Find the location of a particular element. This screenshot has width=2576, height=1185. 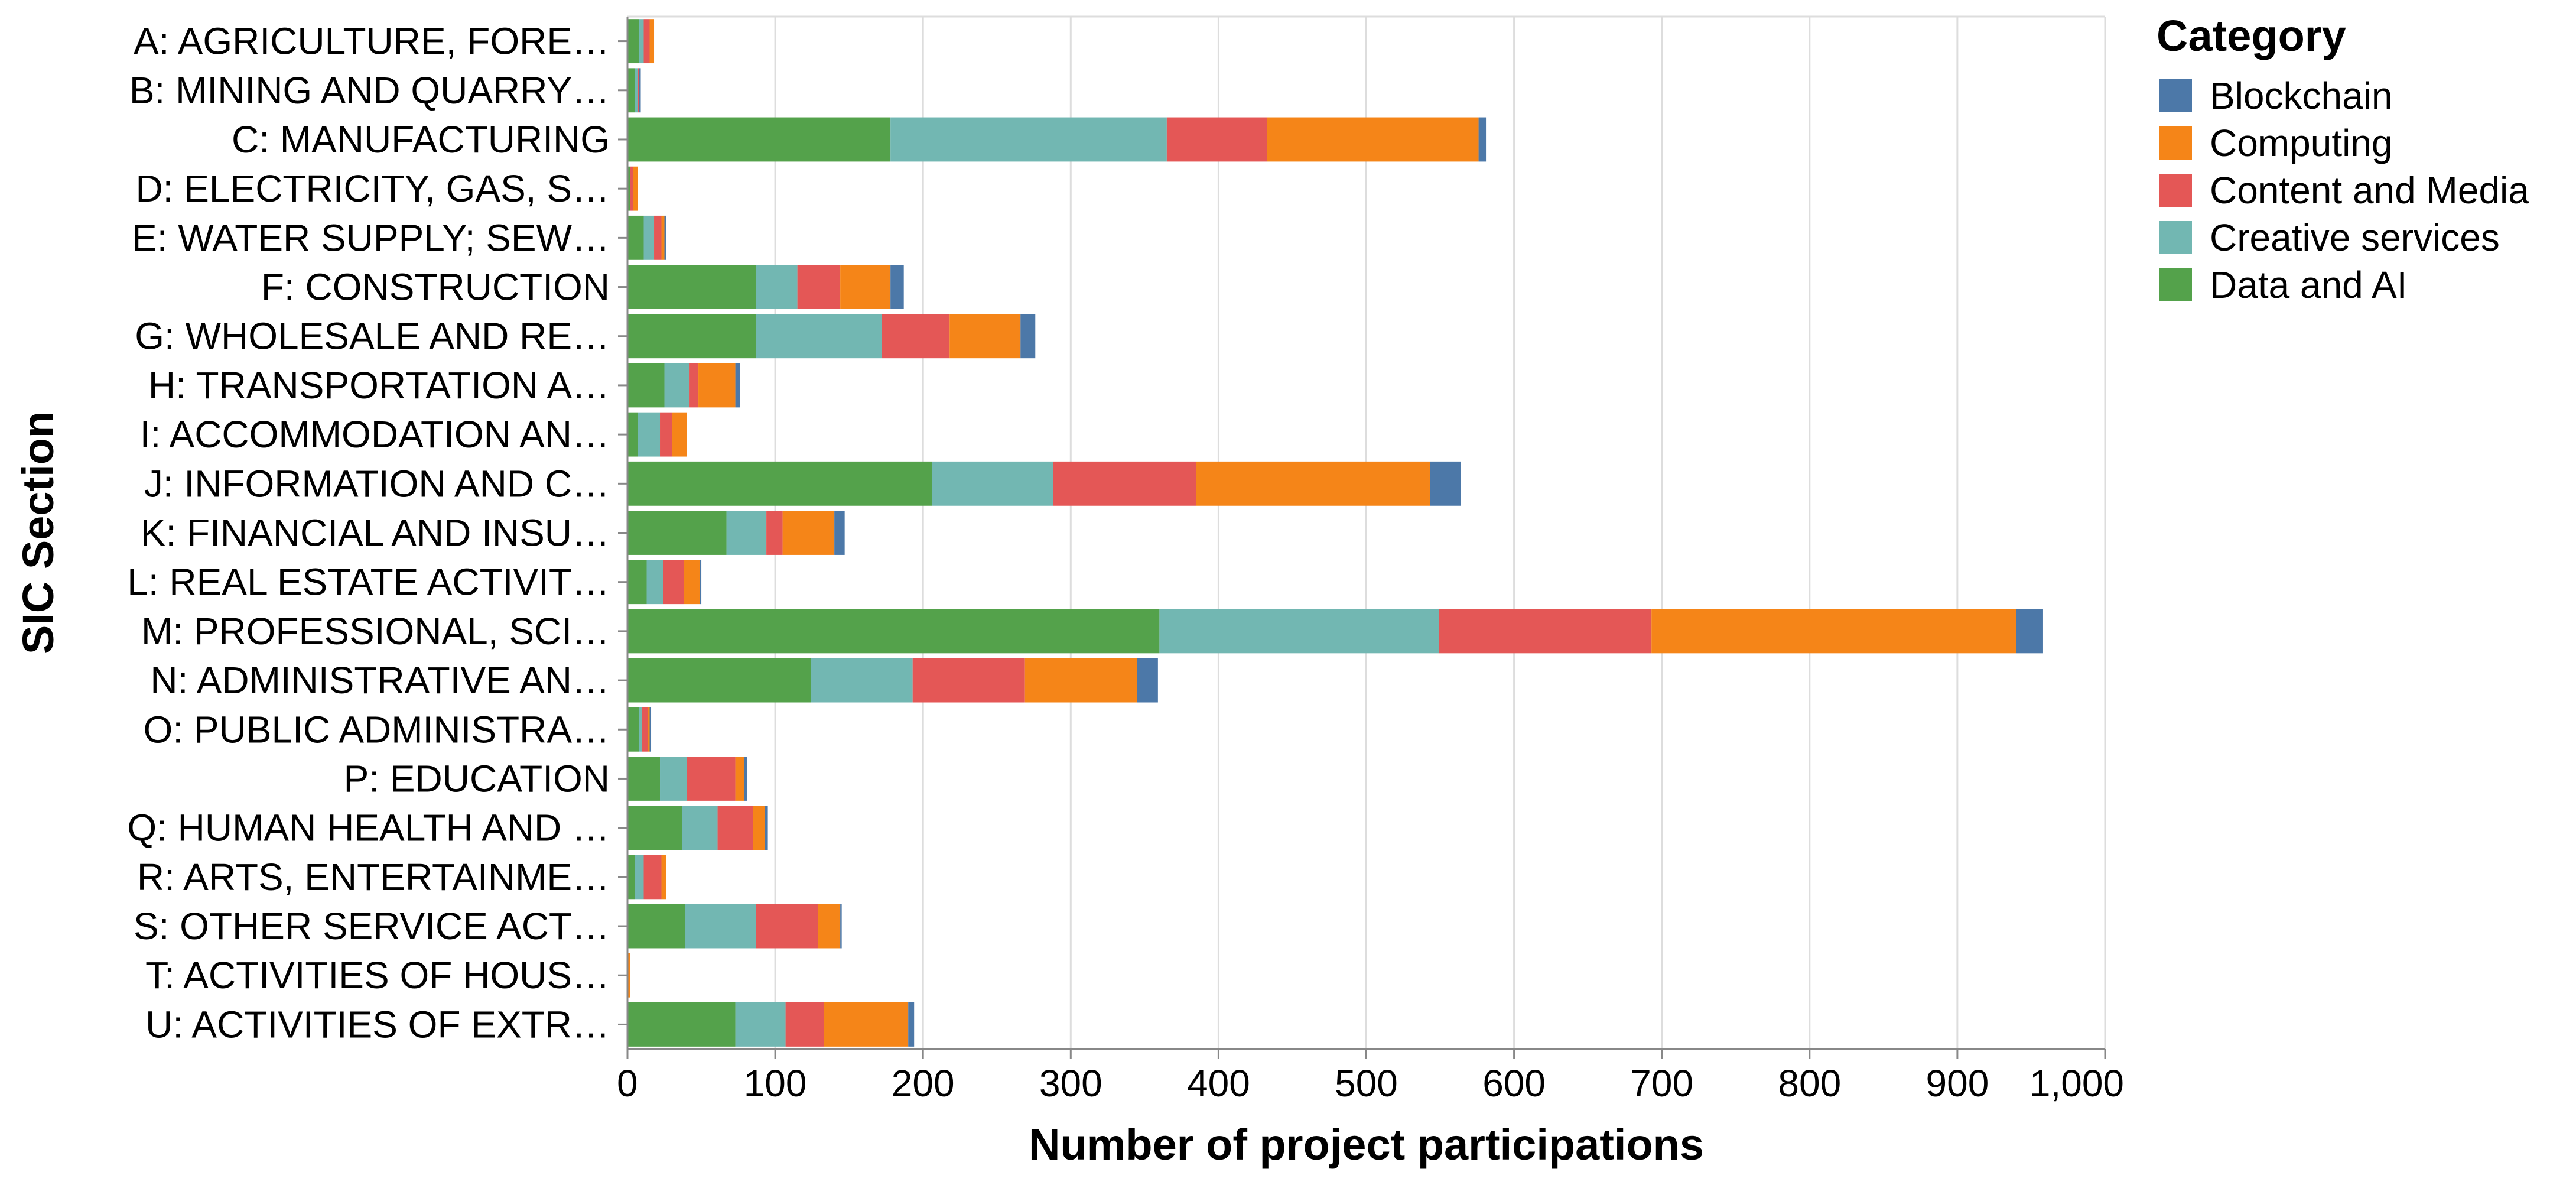

legend-label: Blockchain is located at coordinates (2302, 95).